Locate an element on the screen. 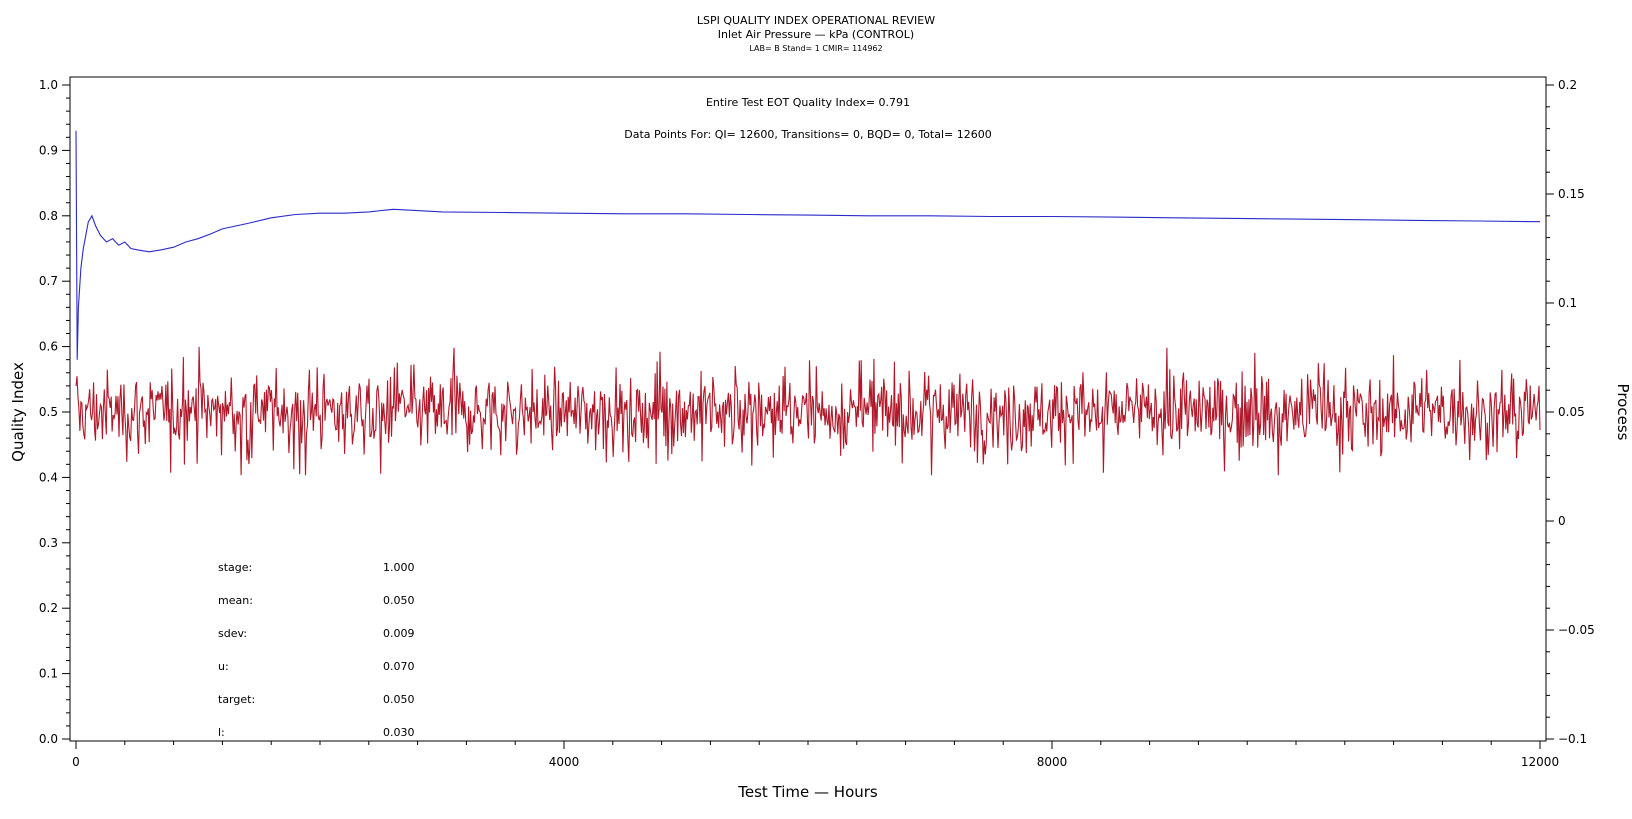 This screenshot has height=819, width=1632. y-right-tick-label: 0.15 is located at coordinates (1571, 194).